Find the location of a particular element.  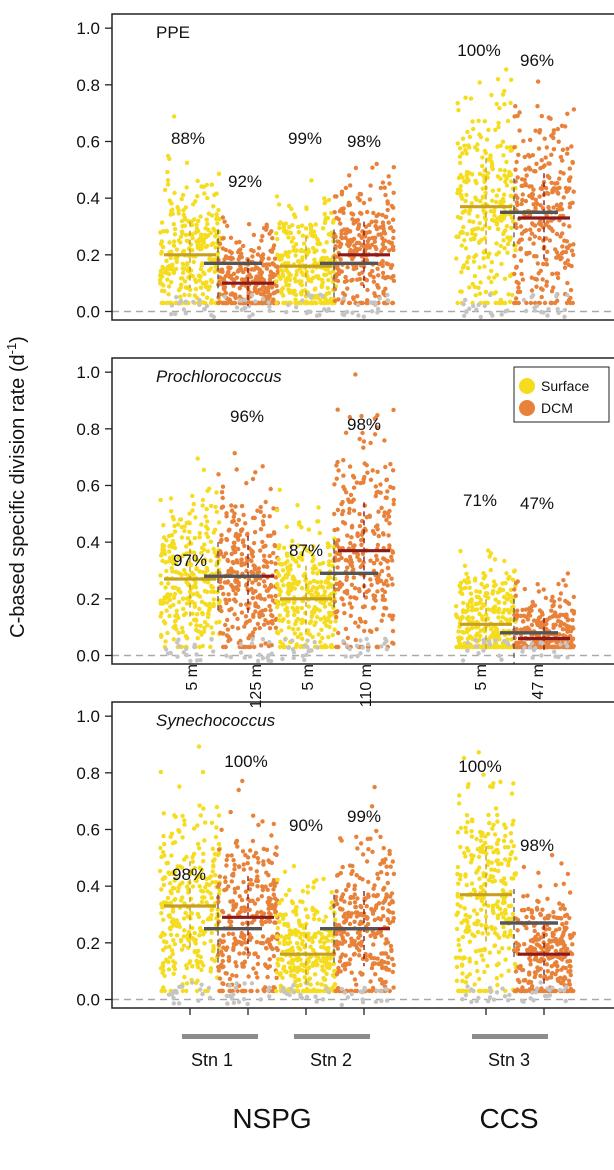

points-stn-2-110-m is located at coordinates (364, 240).